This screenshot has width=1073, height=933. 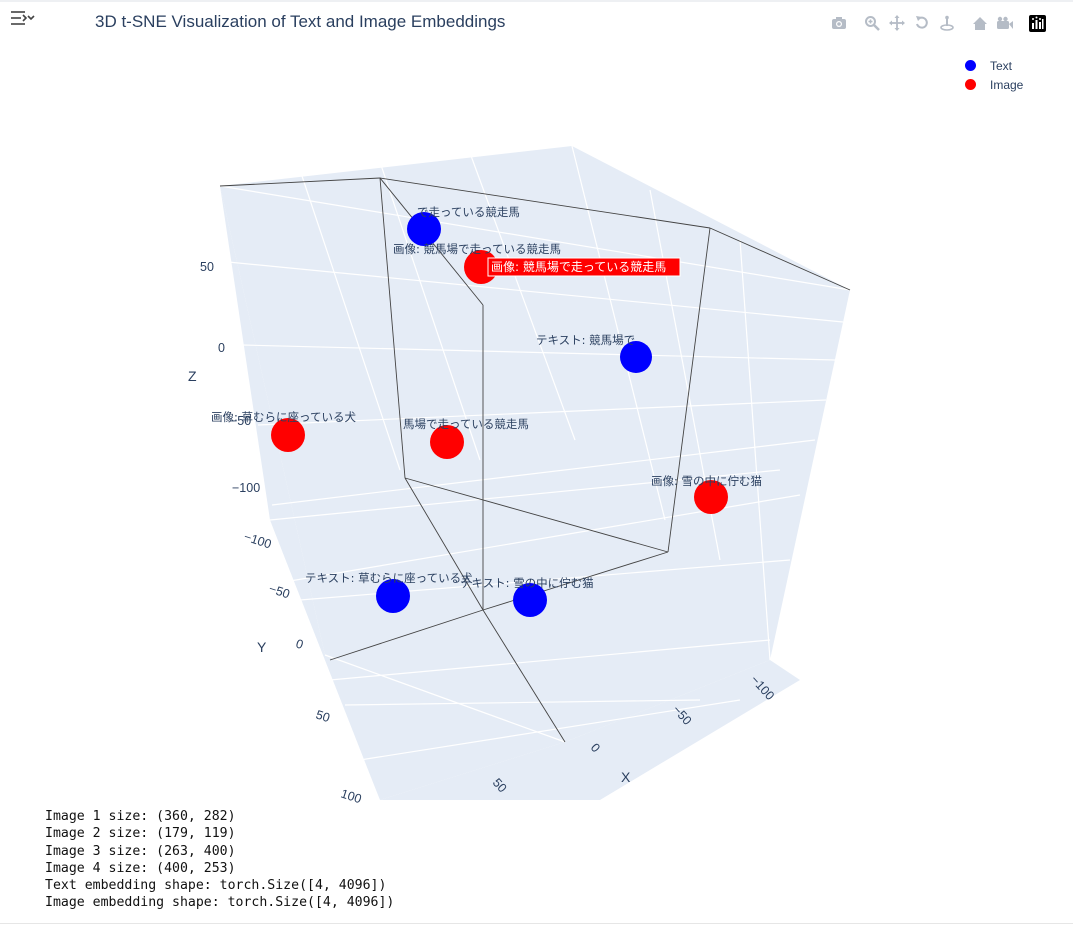 I want to click on z-tick-label: 0, so click(x=221, y=348).